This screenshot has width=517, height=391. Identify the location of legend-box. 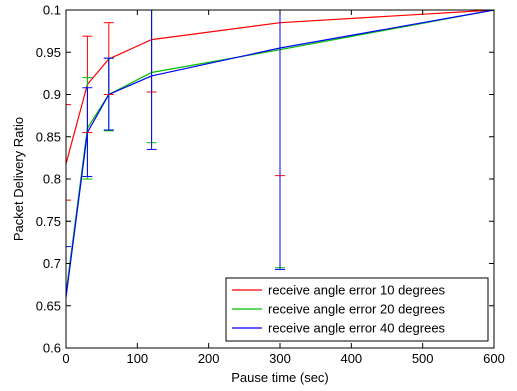
(357, 309).